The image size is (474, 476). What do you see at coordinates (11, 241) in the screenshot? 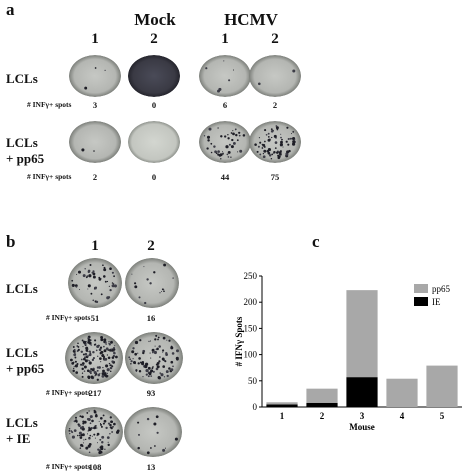
I see `panel-b-letter: b` at bounding box center [11, 241].